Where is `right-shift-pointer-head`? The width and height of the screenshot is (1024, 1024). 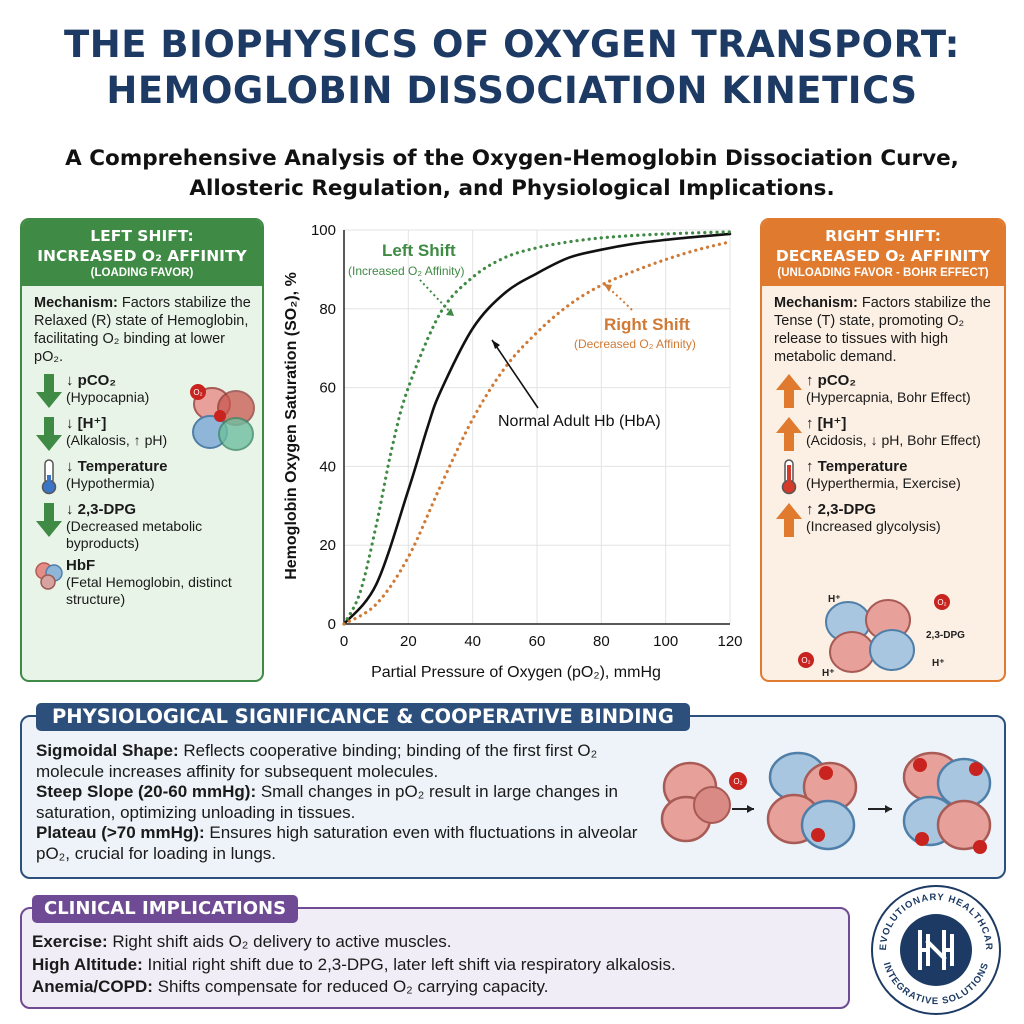 right-shift-pointer-head is located at coordinates (608, 288).